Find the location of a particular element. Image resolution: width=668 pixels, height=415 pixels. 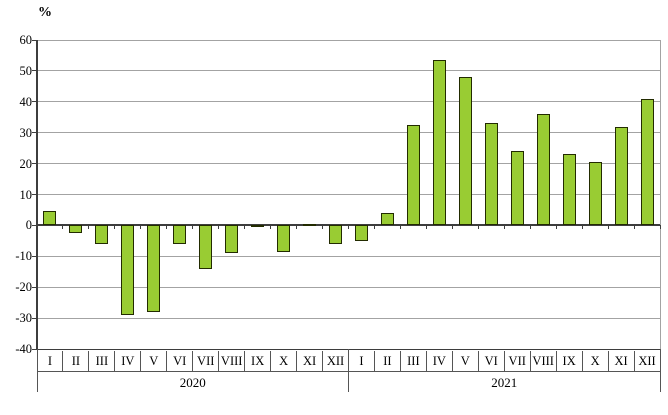

year-label-2021: 2021 is located at coordinates (504, 382).